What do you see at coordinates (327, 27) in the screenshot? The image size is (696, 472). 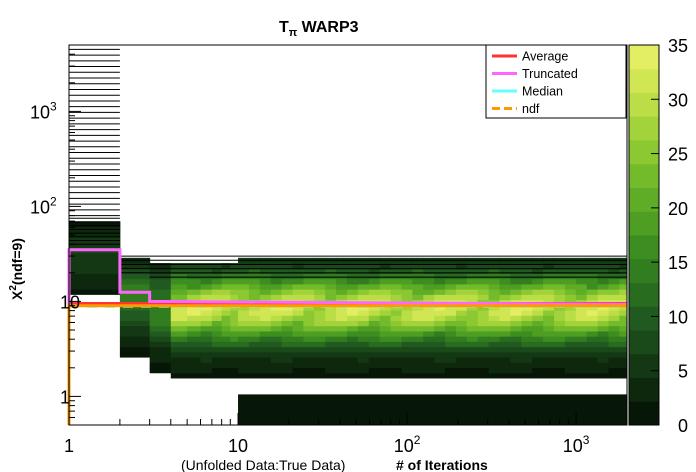 I see `chart-title-suffix: WARP3` at bounding box center [327, 27].